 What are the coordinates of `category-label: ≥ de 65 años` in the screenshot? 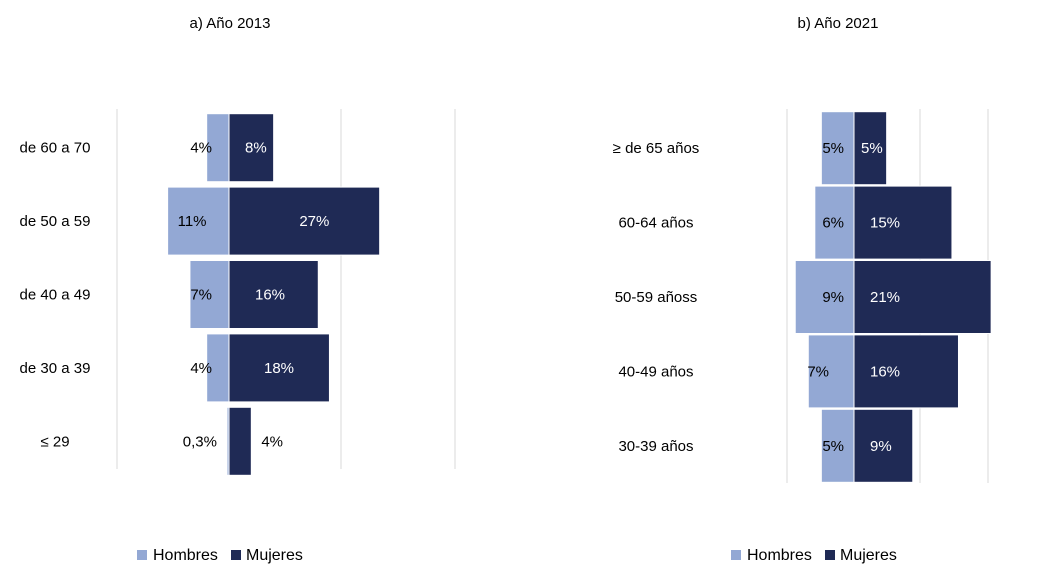 It's located at (656, 148).